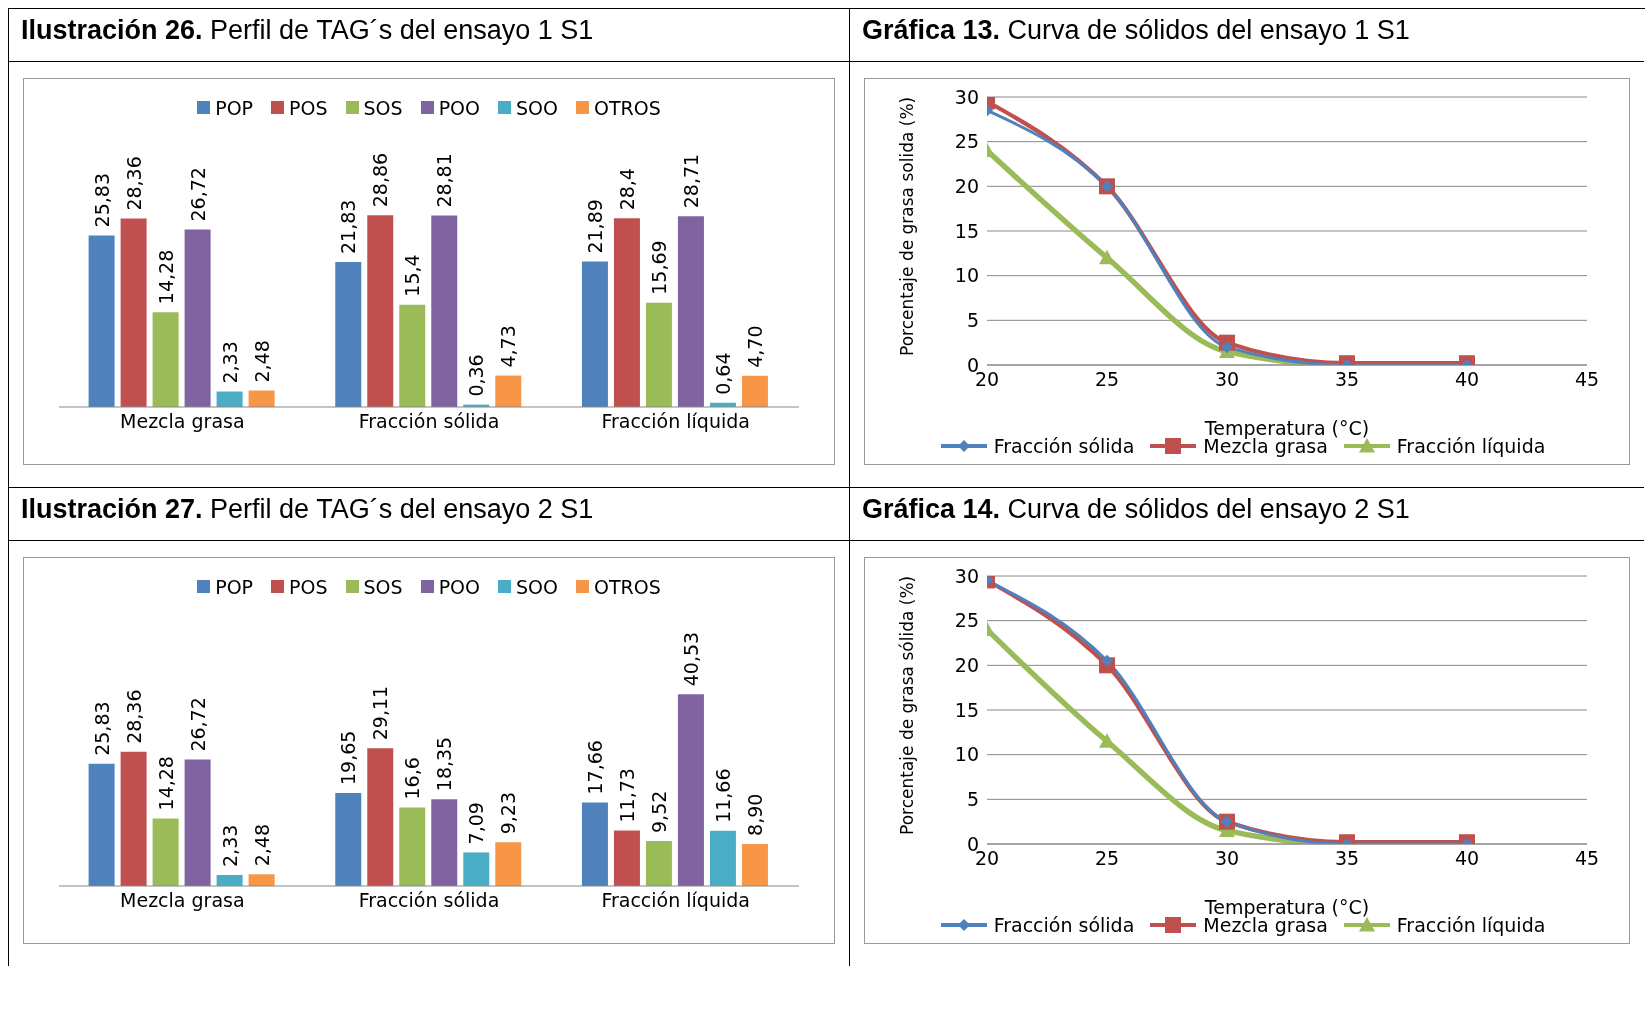 This screenshot has height=1016, width=1652. What do you see at coordinates (690, 658) in the screenshot?
I see `data-label: 40,53` at bounding box center [690, 658].